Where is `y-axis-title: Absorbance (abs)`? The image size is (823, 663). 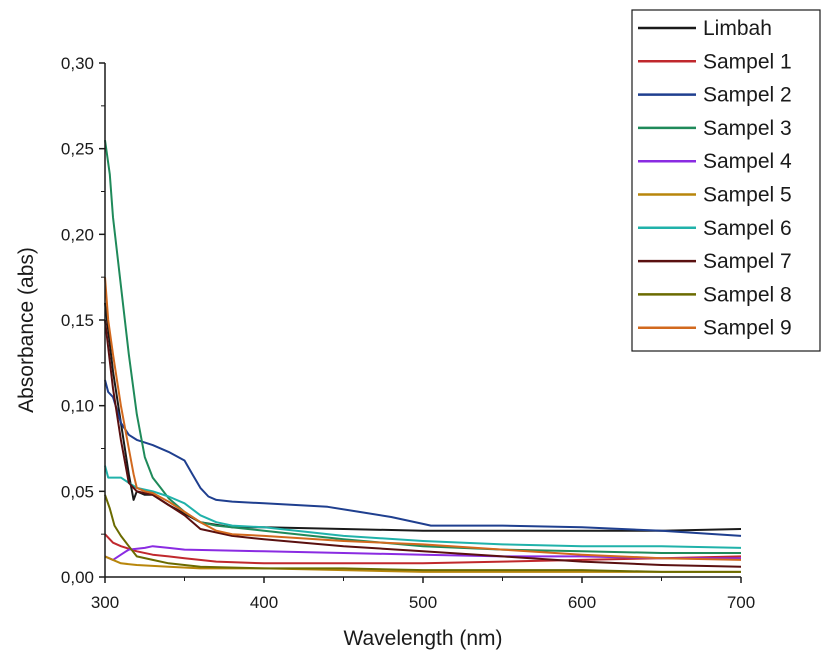
y-axis-title: Absorbance (abs) is located at coordinates (26, 330).